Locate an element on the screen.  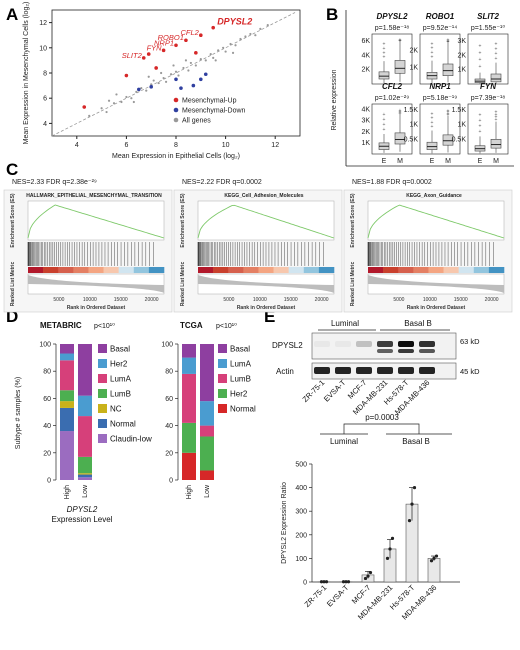
p-value: p=9.52e⁻¹⁴ is located at coordinates (440, 28).